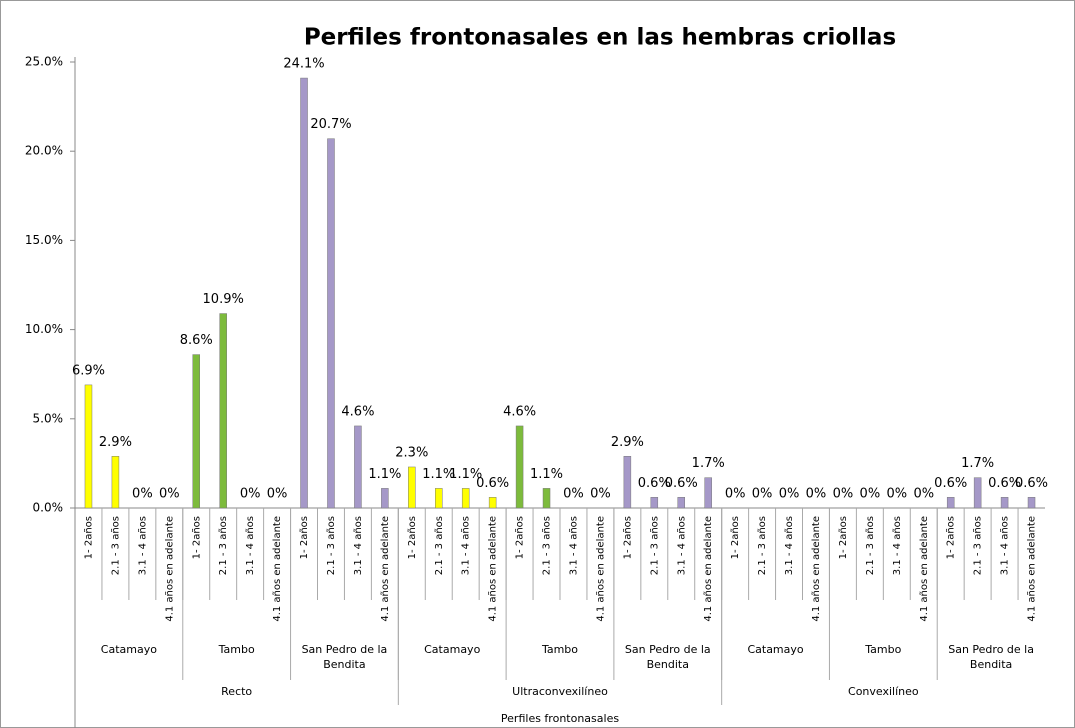 The height and width of the screenshot is (728, 1075). What do you see at coordinates (44, 151) in the screenshot?
I see `y-tick-label: 20.0%` at bounding box center [44, 151].